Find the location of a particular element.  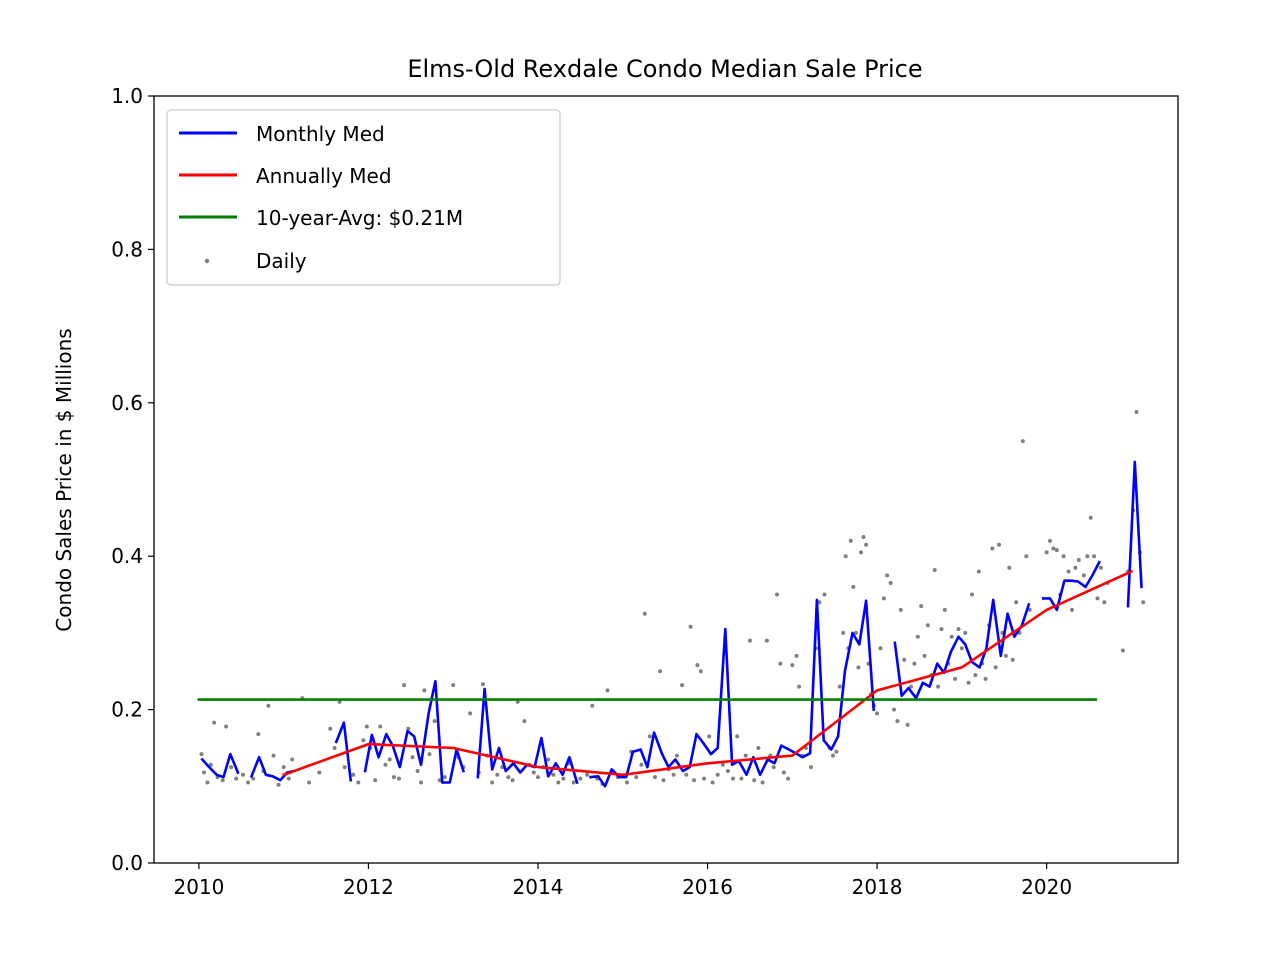

y-tick-label: 0.8 is located at coordinates (127, 249).